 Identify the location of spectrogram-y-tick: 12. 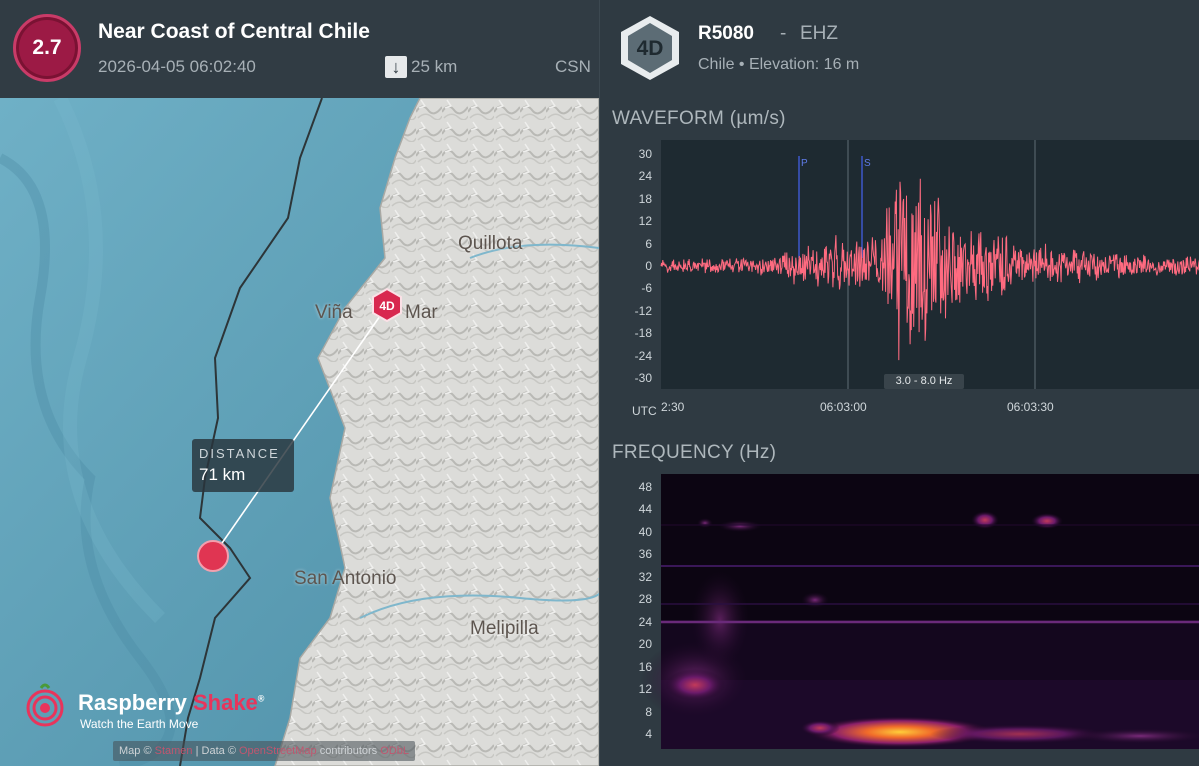
(645, 689).